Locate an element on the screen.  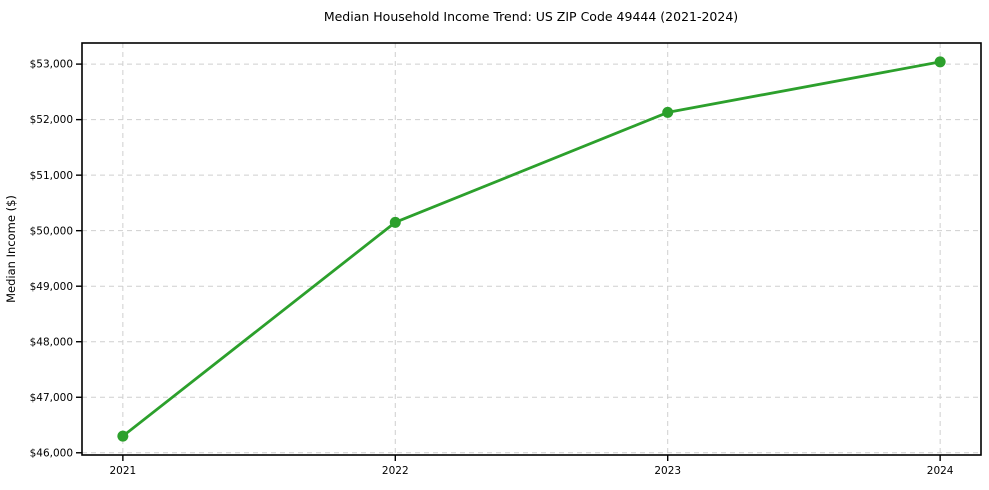
x-tick-label: 2023 is located at coordinates (667, 471).